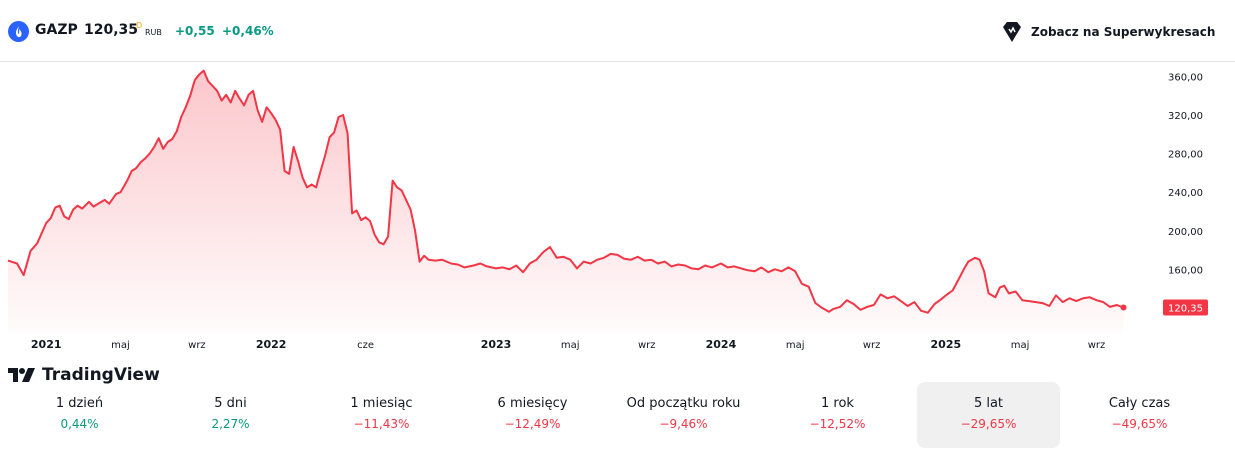 This screenshot has width=1235, height=454. What do you see at coordinates (1123, 32) in the screenshot?
I see `superchart-label: Zobacz na Superwykresach` at bounding box center [1123, 32].